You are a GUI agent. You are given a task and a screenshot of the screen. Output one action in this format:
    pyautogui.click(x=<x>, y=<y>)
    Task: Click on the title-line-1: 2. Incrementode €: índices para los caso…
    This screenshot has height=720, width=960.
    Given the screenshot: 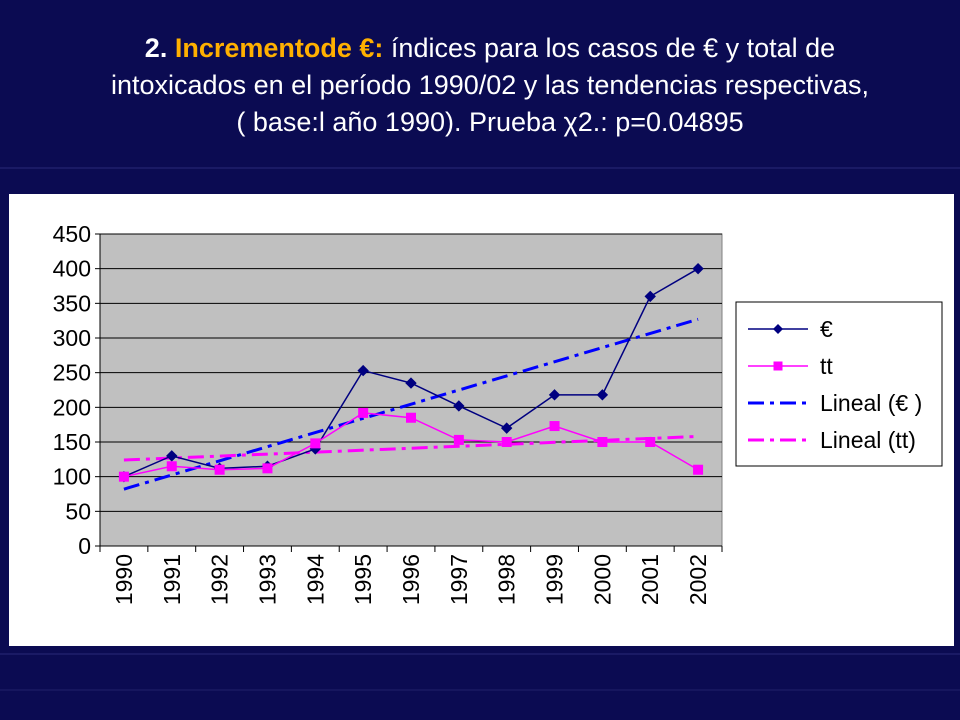 What is the action you would take?
    pyautogui.click(x=490, y=48)
    